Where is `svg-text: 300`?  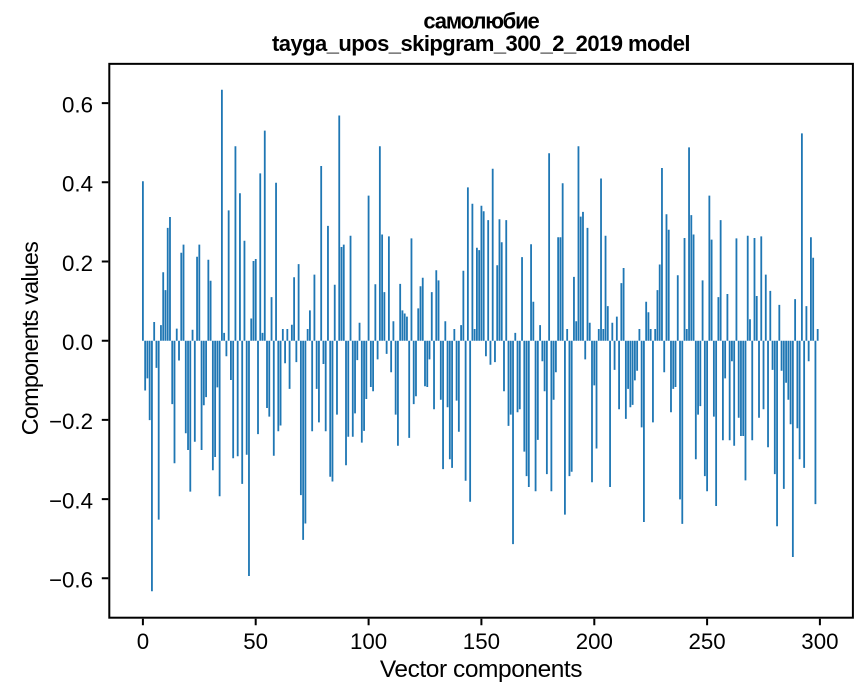 svg-text: 300 is located at coordinates (819, 641).